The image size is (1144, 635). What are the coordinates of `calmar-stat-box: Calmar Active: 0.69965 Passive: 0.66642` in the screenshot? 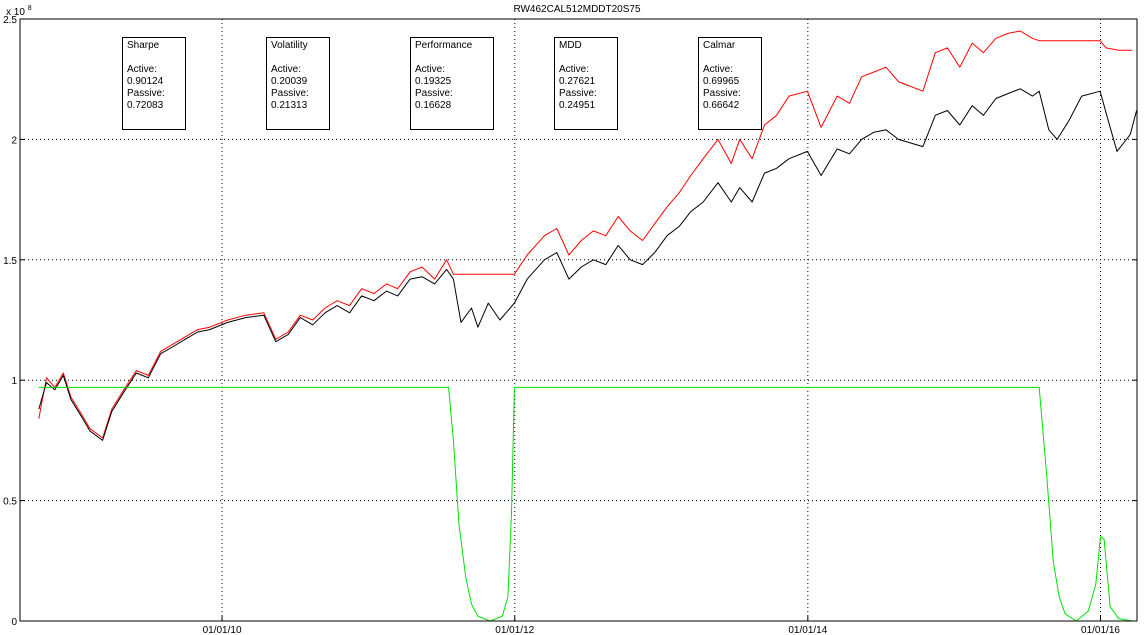 It's located at (730, 83).